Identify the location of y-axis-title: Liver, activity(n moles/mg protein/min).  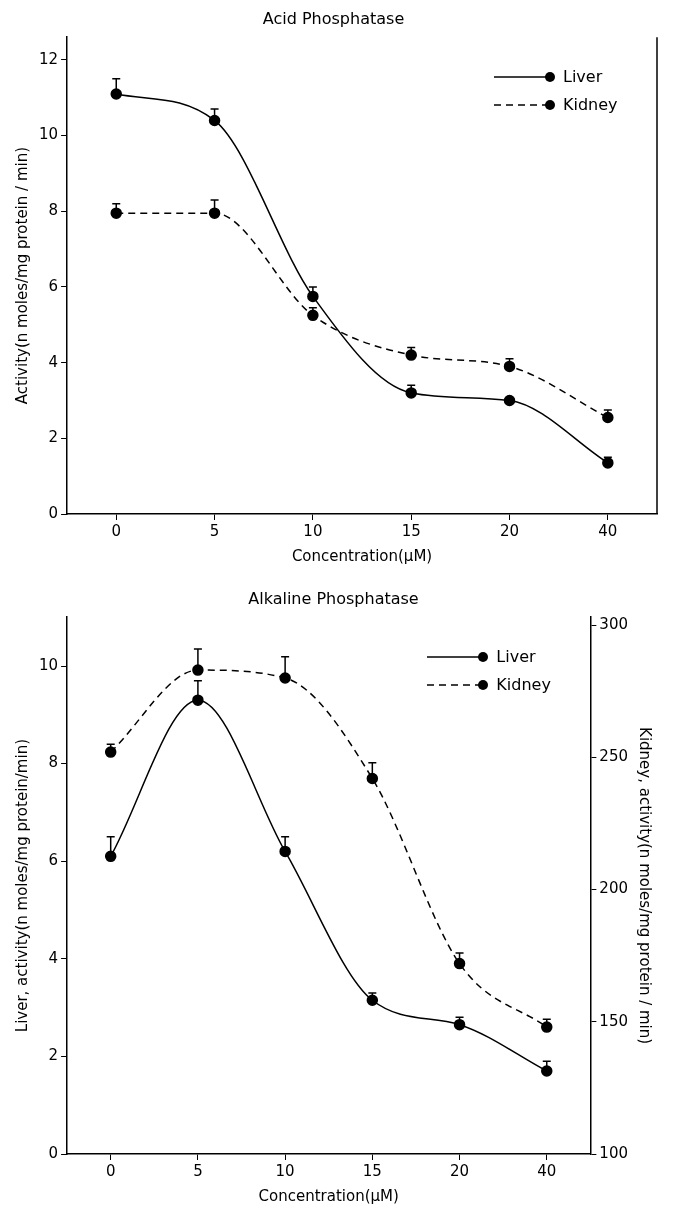
(21, 885).